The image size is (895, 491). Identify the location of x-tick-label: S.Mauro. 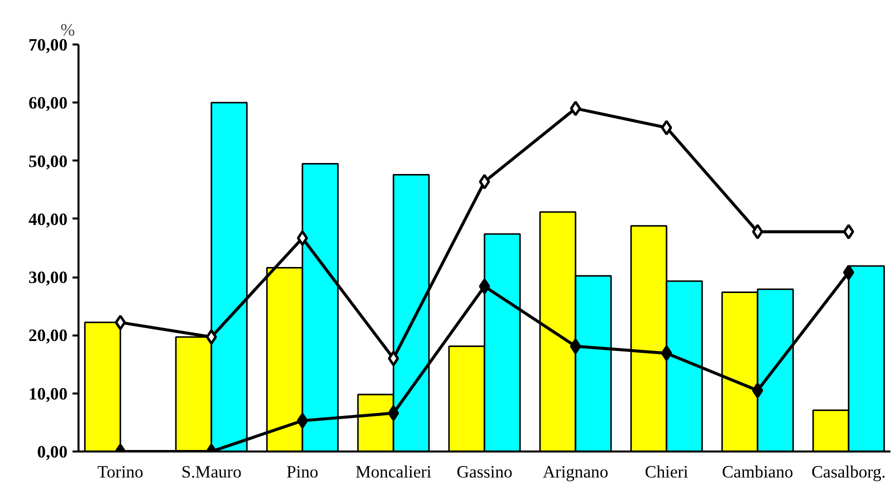
(211, 472).